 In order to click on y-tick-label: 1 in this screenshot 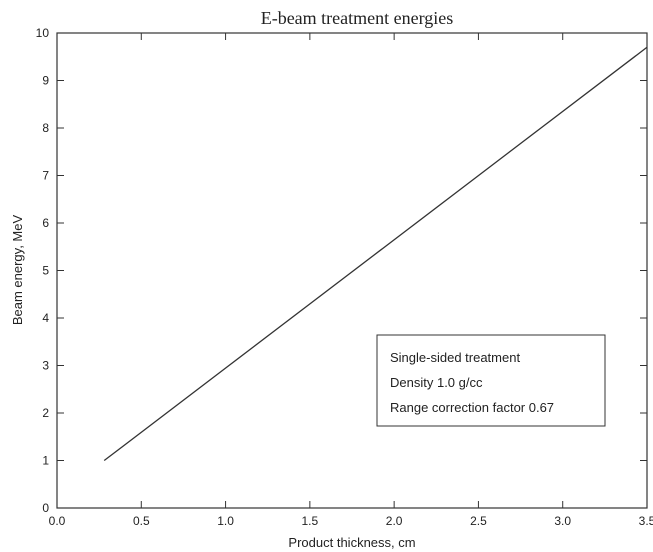, I will do `click(45, 461)`.